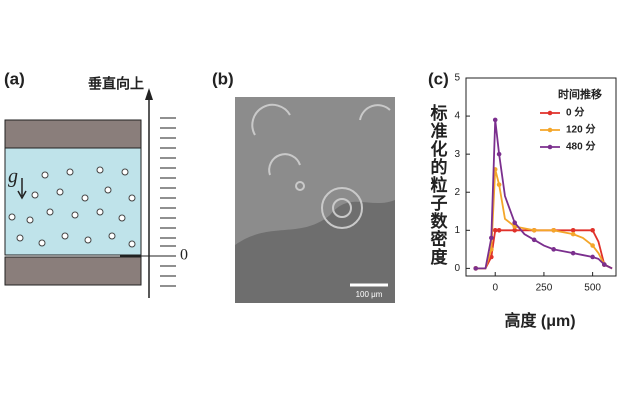 The image size is (624, 400). Describe the element at coordinates (457, 192) in the screenshot. I see `y-tick-label: 2` at that location.